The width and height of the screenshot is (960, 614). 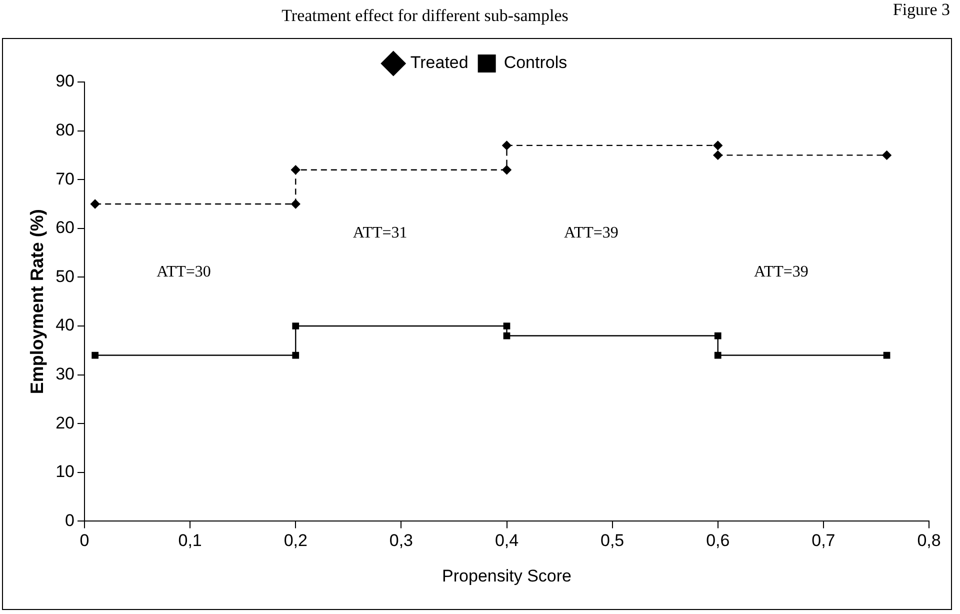 What do you see at coordinates (85, 540) in the screenshot?
I see `x-tick-label: 0` at bounding box center [85, 540].